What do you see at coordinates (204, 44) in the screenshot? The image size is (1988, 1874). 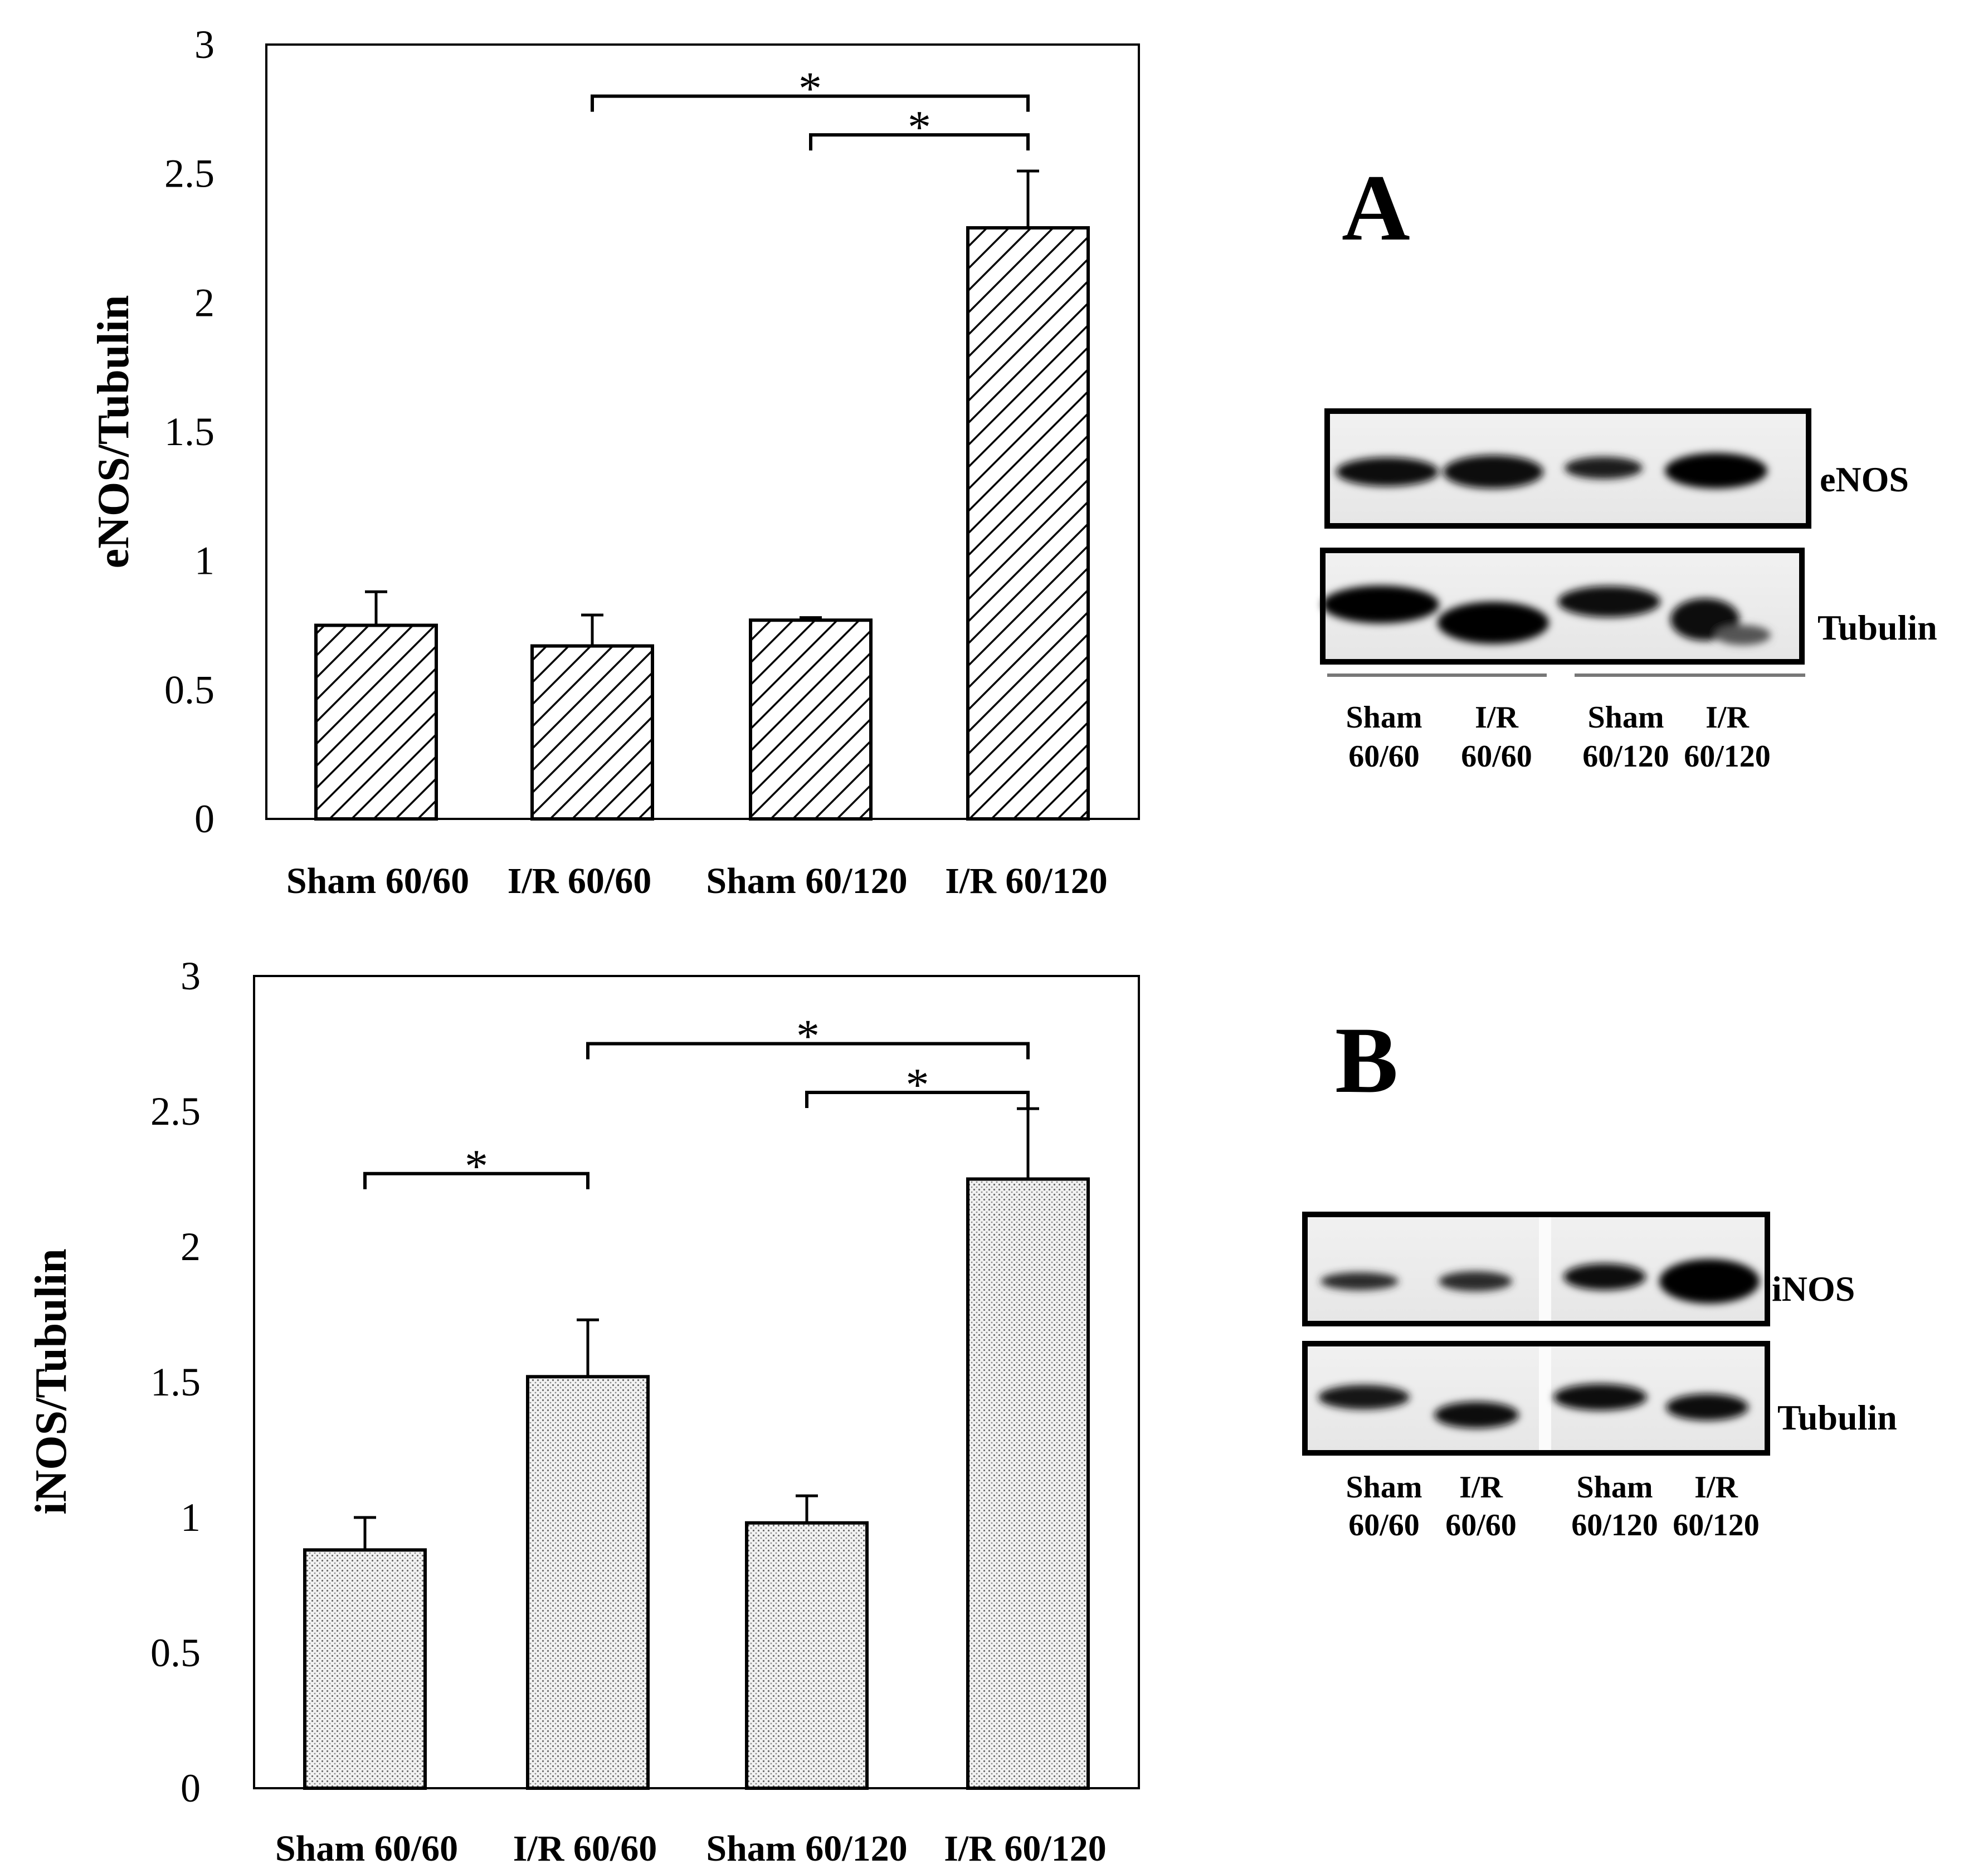 I see `chart-a-y-tick-label: 3` at bounding box center [204, 44].